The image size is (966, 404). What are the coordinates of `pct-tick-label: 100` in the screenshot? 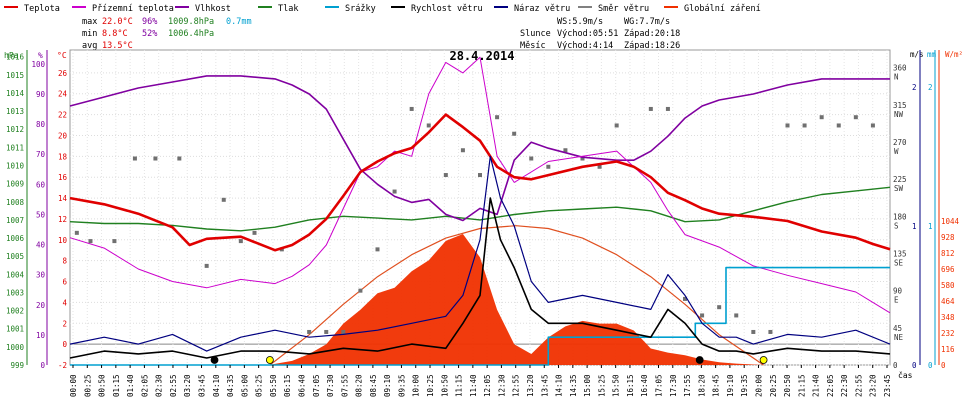 It's located at (38, 64).